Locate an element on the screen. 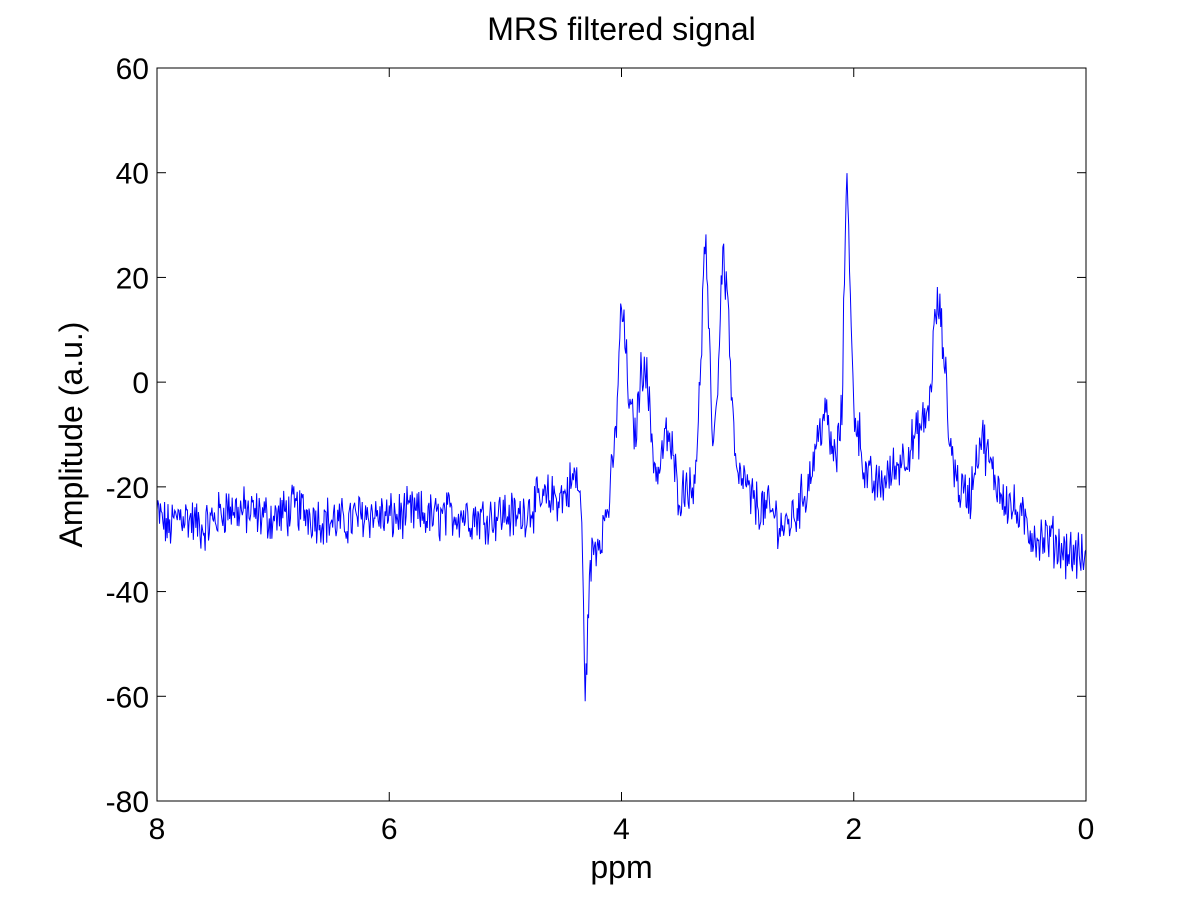 This screenshot has width=1200, height=905. x-tick-label: 8 is located at coordinates (157, 829).